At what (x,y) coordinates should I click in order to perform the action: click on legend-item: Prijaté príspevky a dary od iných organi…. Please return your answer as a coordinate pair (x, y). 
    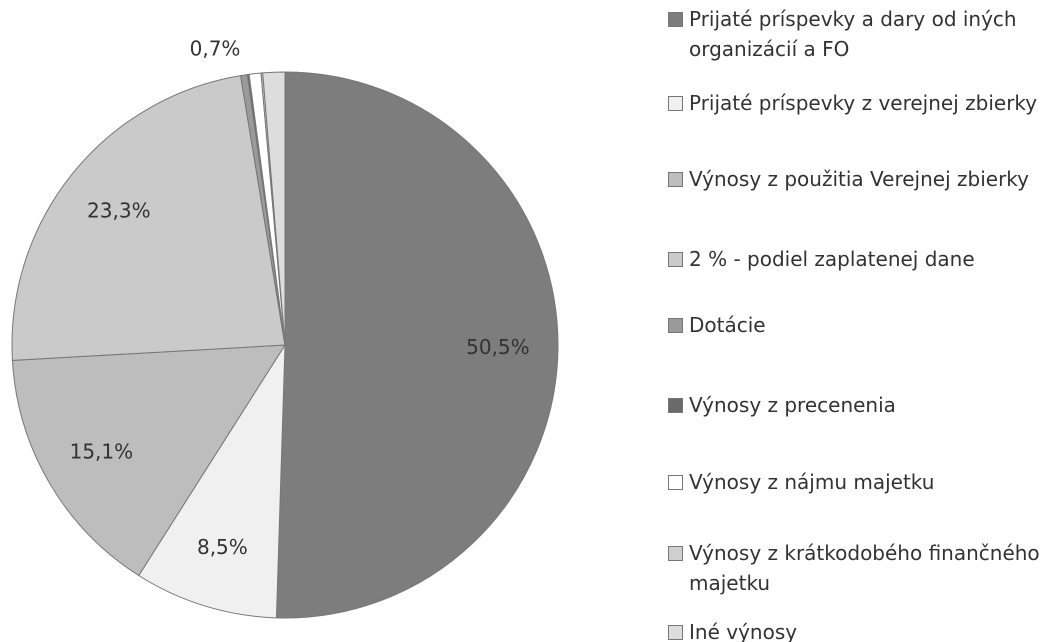
    Looking at the image, I should click on (858, 34).